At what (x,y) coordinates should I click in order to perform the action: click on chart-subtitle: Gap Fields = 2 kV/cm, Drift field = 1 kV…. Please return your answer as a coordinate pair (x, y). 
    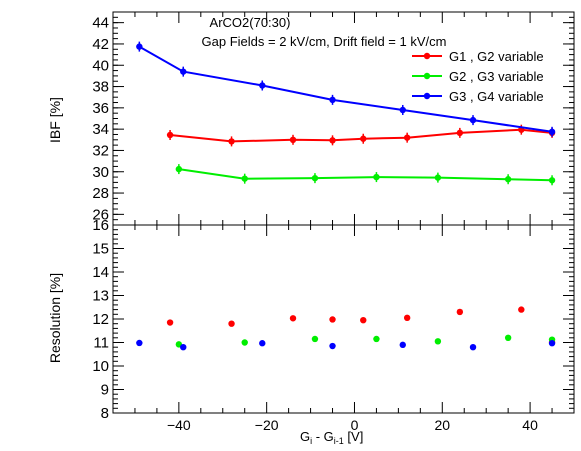
    Looking at the image, I should click on (324, 41).